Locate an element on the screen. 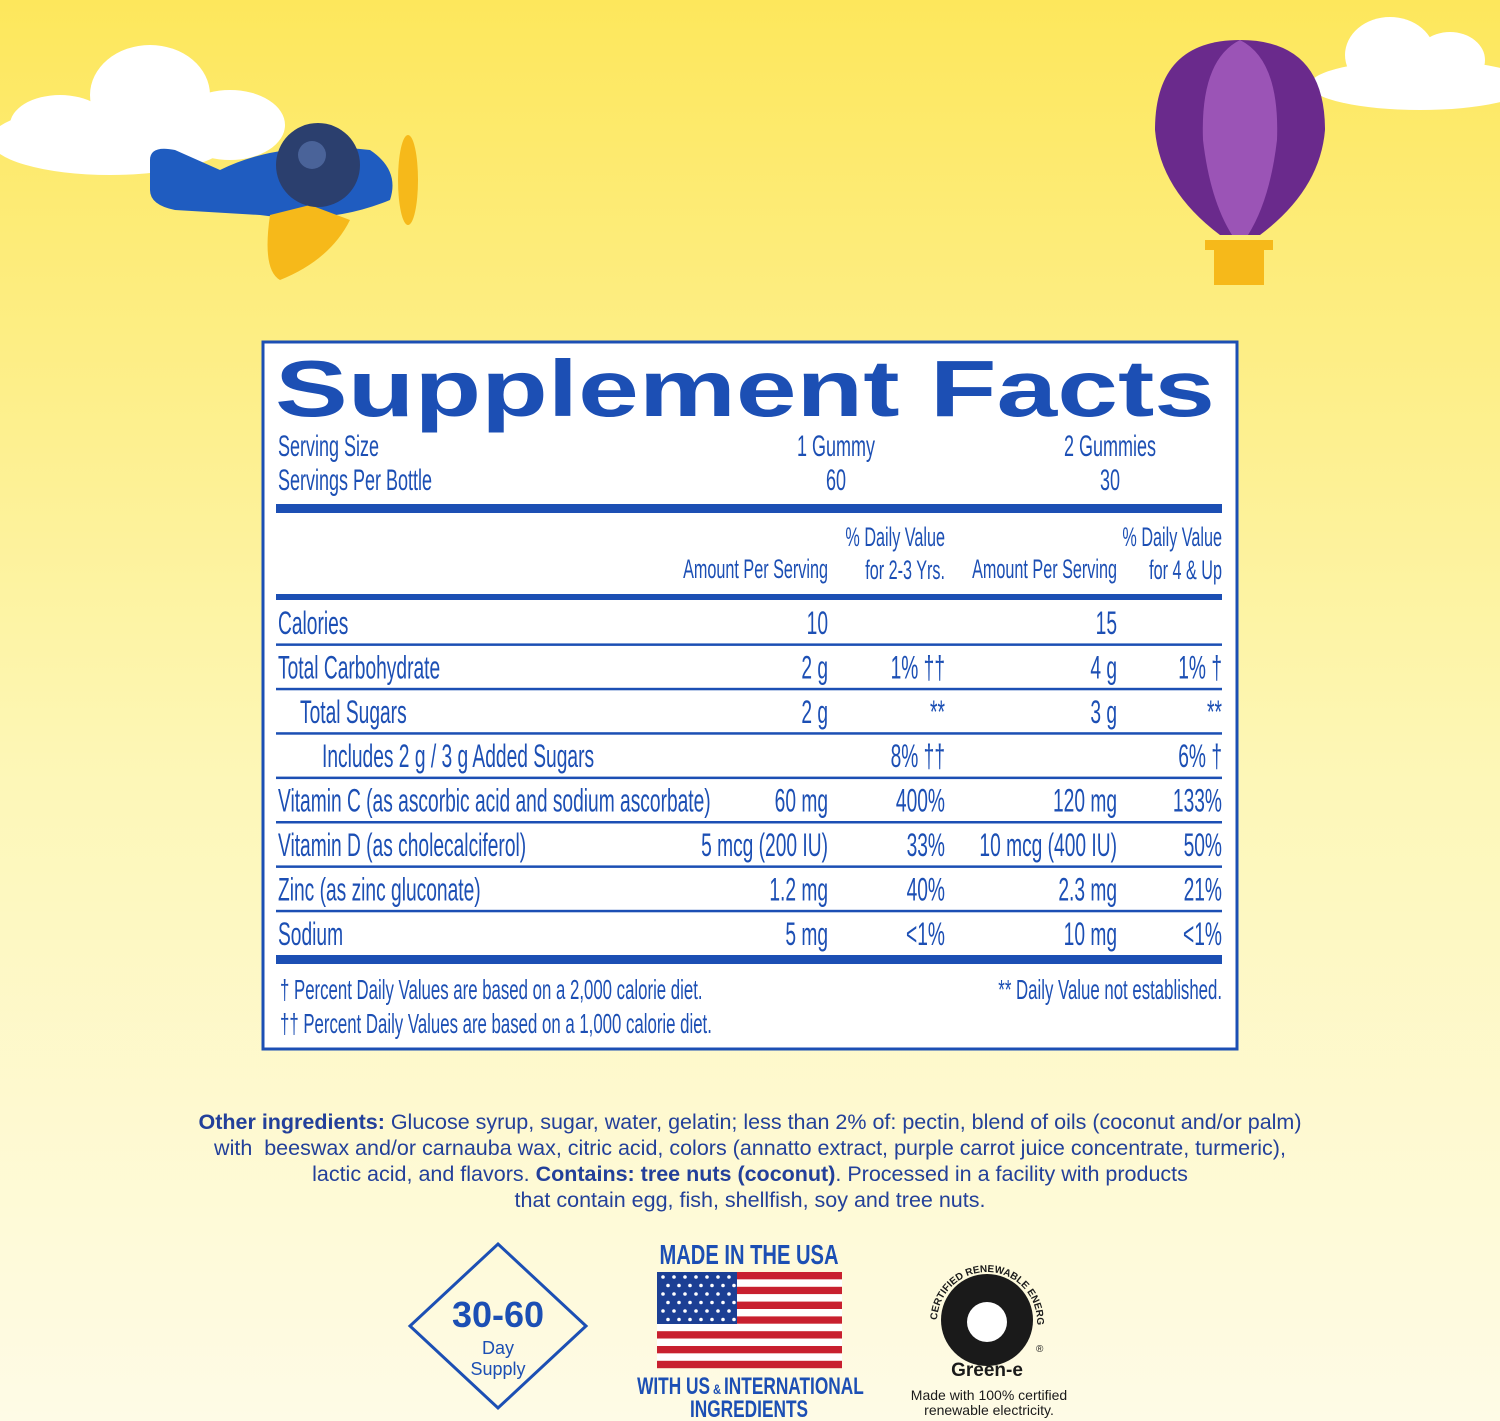 Image resolution: width=1500 pixels, height=1421 pixels. nutrient-dv-2: <1% is located at coordinates (1202, 934).